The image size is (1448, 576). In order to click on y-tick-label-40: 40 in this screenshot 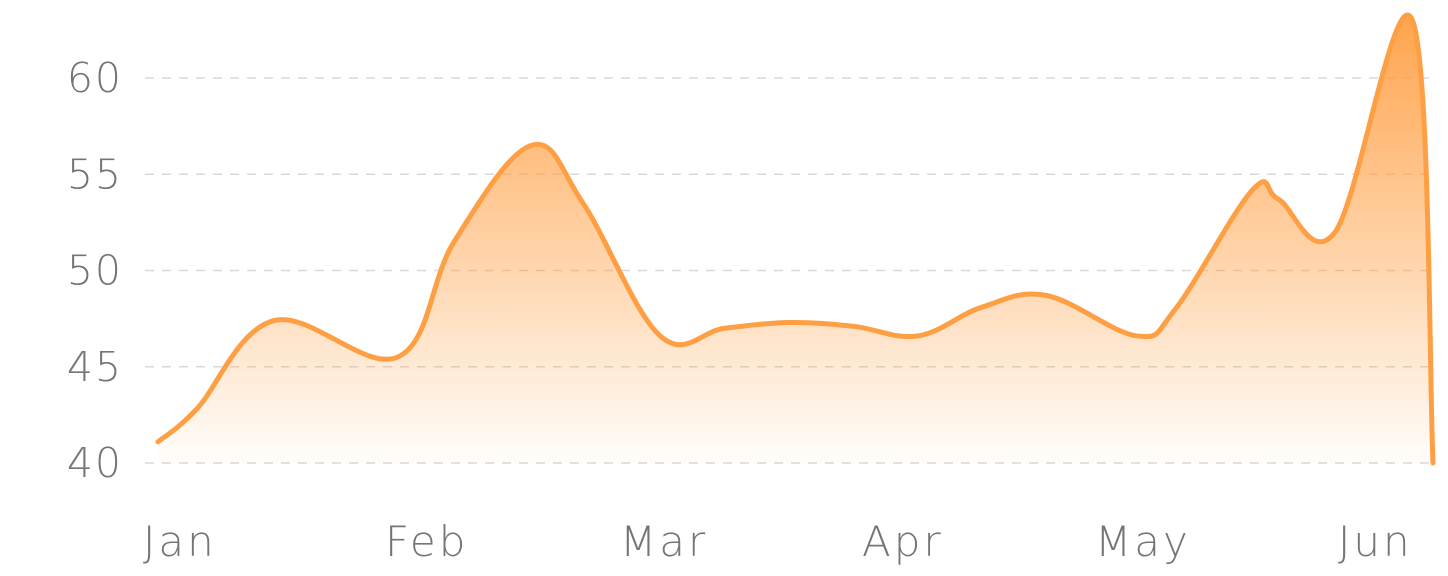, I will do `click(95, 463)`.